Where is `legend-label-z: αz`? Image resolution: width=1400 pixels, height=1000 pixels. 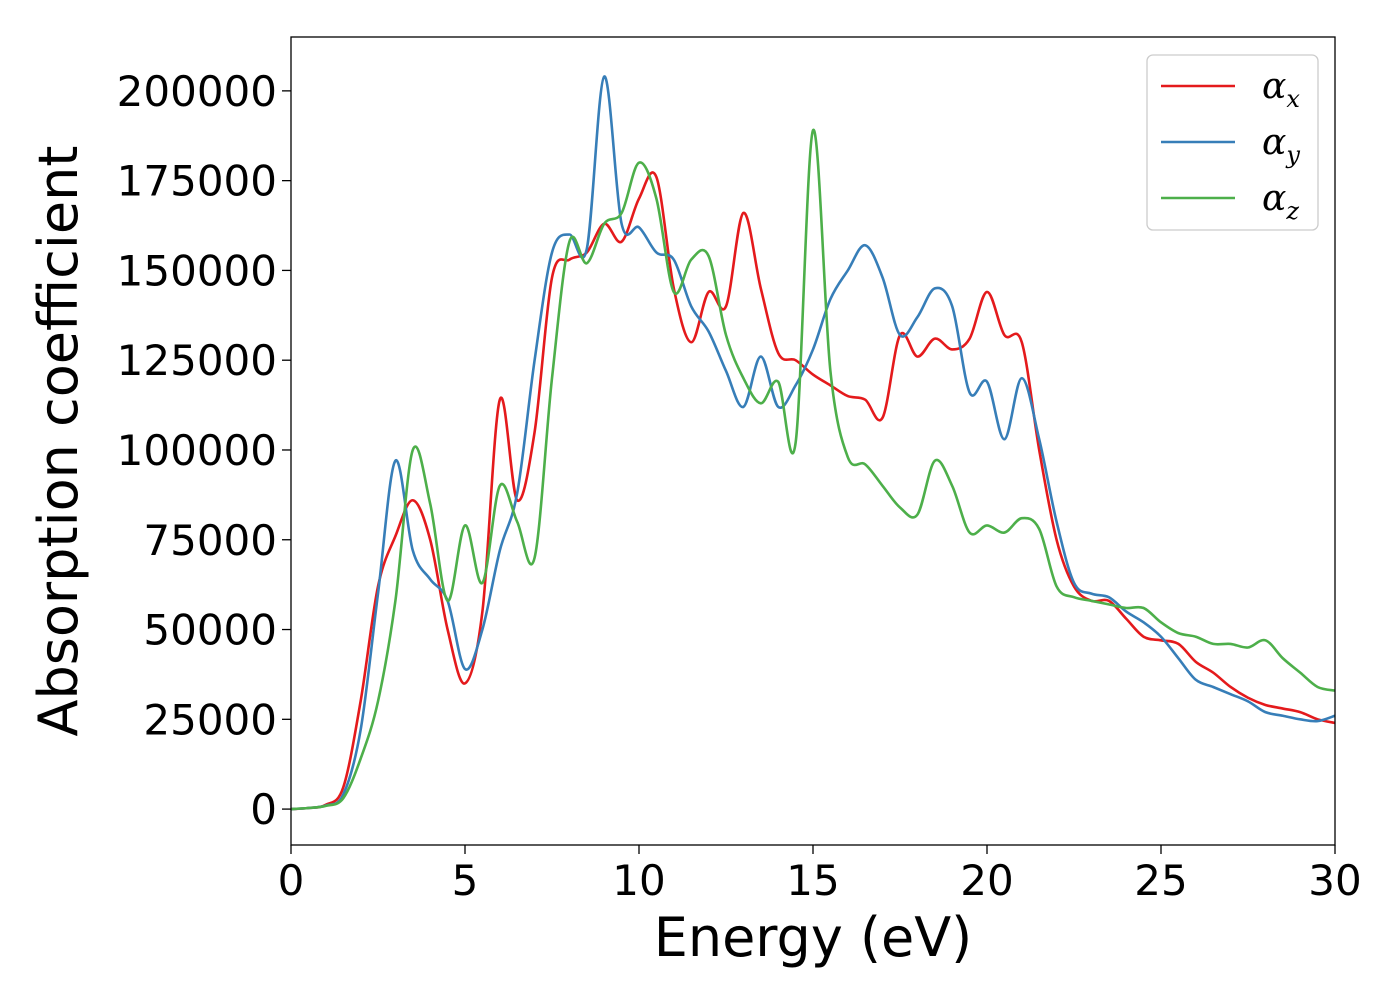 legend-label-z: αz is located at coordinates (1280, 201).